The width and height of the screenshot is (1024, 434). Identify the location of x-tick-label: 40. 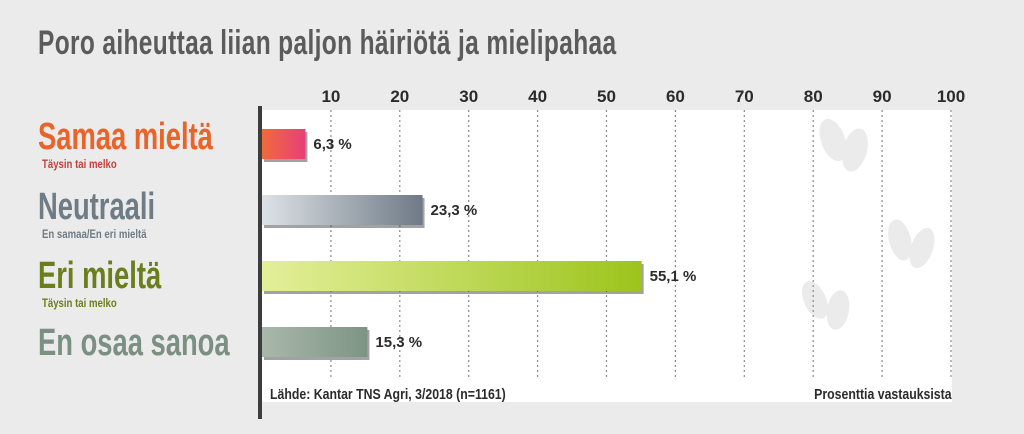
(537, 96).